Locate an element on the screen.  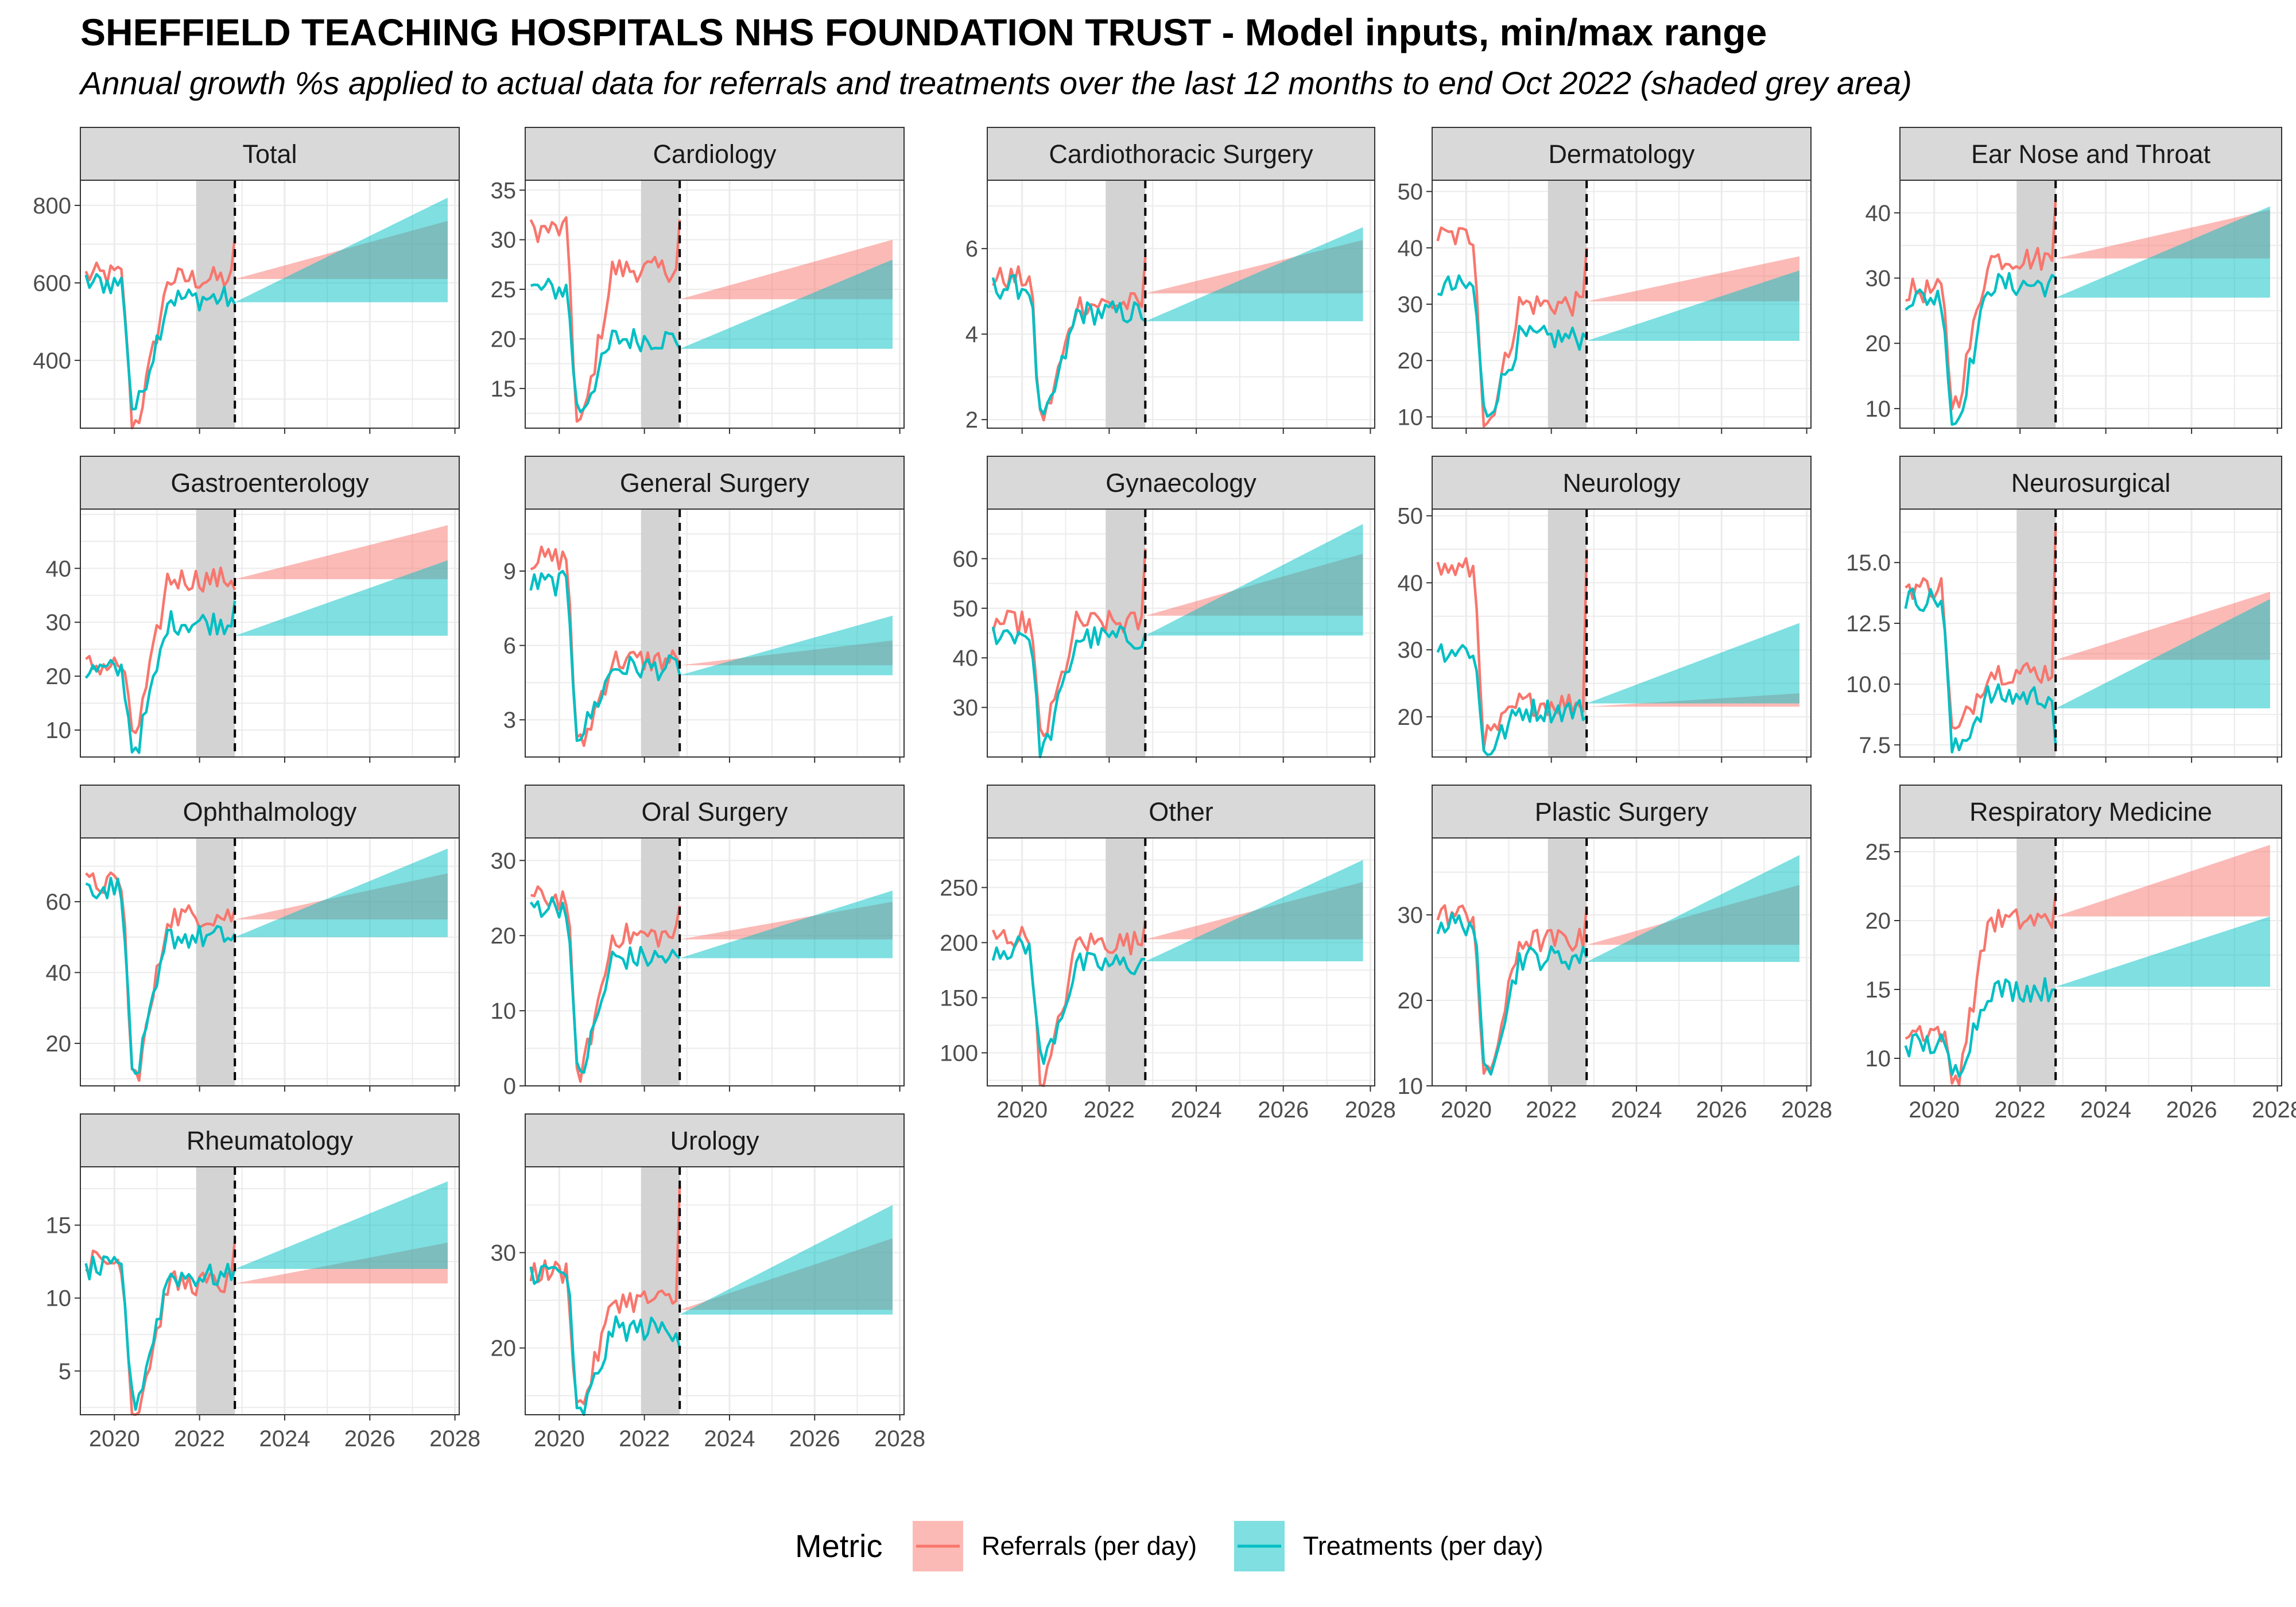
facet-strip-label: Urology is located at coordinates (714, 1140).